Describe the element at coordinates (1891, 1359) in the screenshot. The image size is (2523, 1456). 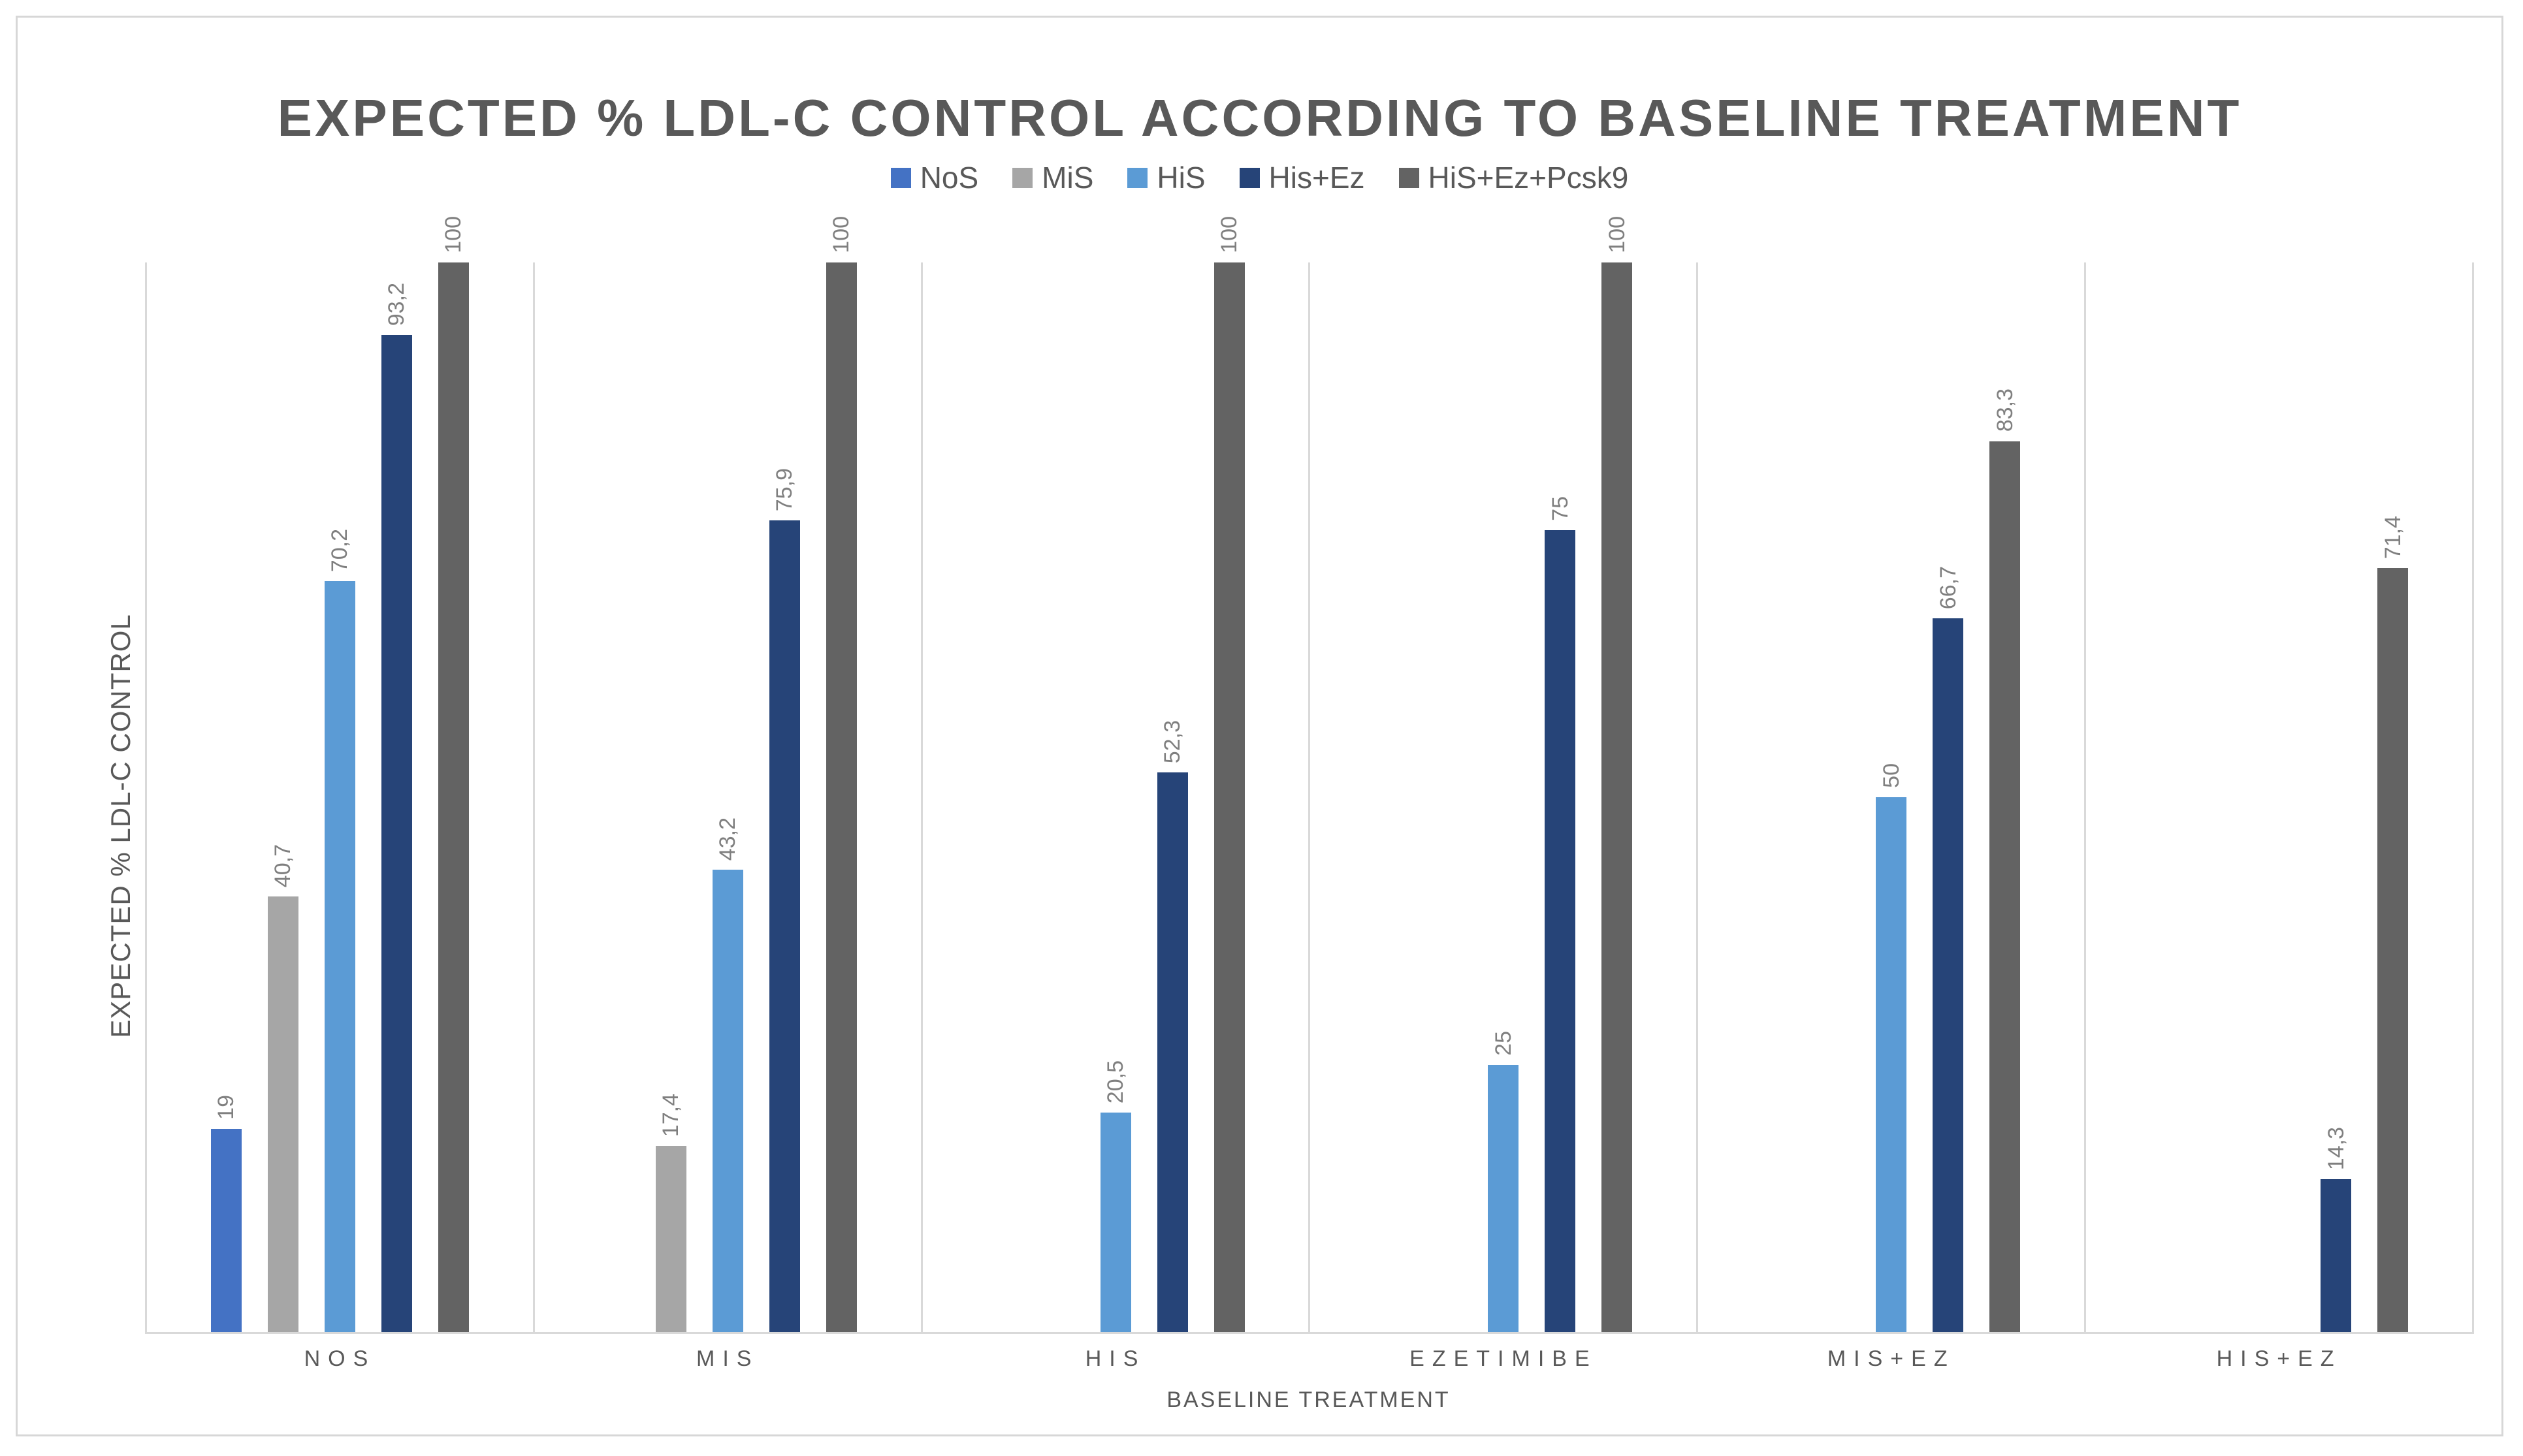
I see `category-label-MIS+EZ: MIS+EZ` at that location.